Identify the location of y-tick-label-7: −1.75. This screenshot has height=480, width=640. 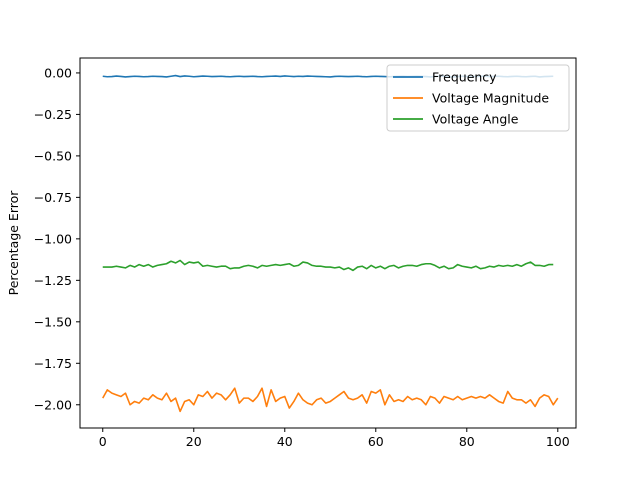
(53, 363).